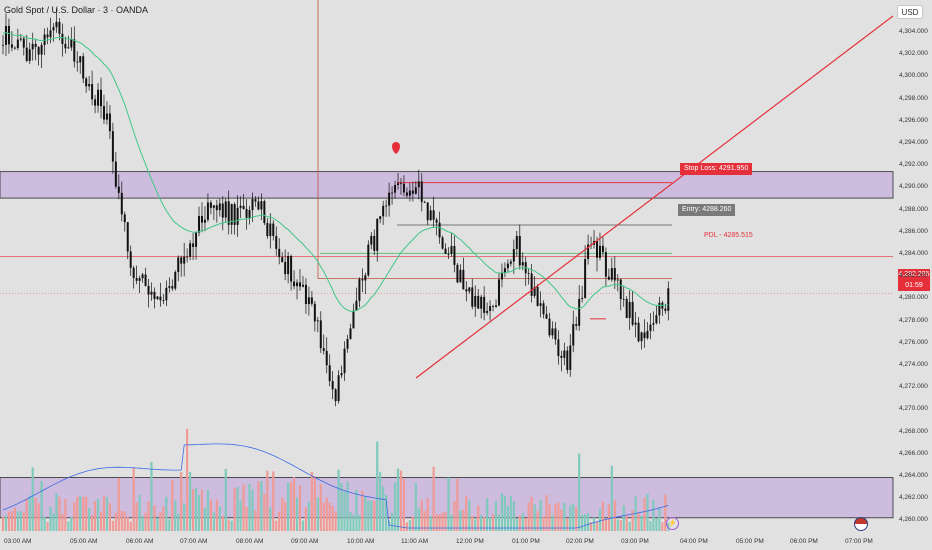 Image resolution: width=932 pixels, height=550 pixels. What do you see at coordinates (447, 185) in the screenshot?
I see `supply-zone` at bounding box center [447, 185].